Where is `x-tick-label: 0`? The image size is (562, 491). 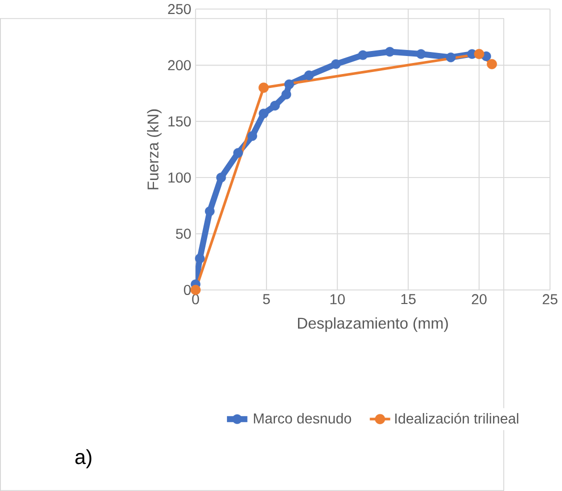
x-tick-label: 0 is located at coordinates (196, 299).